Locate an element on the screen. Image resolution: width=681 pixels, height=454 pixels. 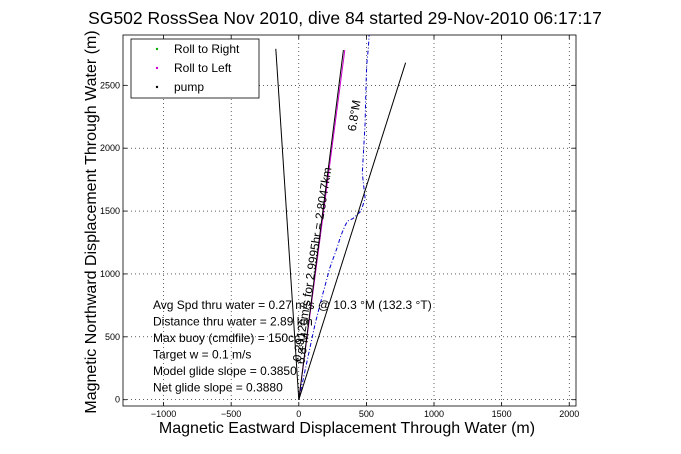
x-tick-label: 1500 is located at coordinates (502, 414).